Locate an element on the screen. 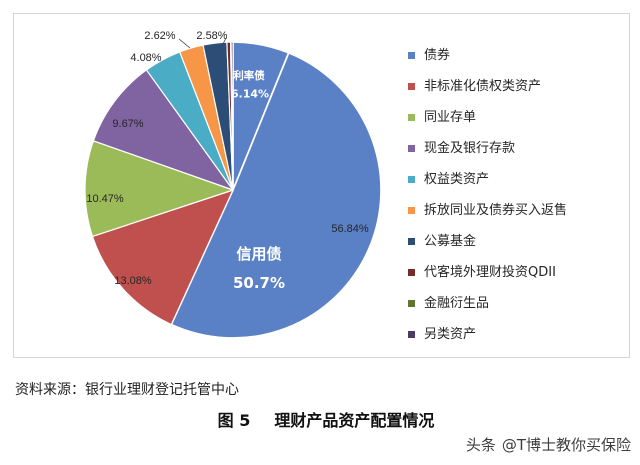 This screenshot has height=465, width=640. legend-label: 金融衍生品 is located at coordinates (457, 303).